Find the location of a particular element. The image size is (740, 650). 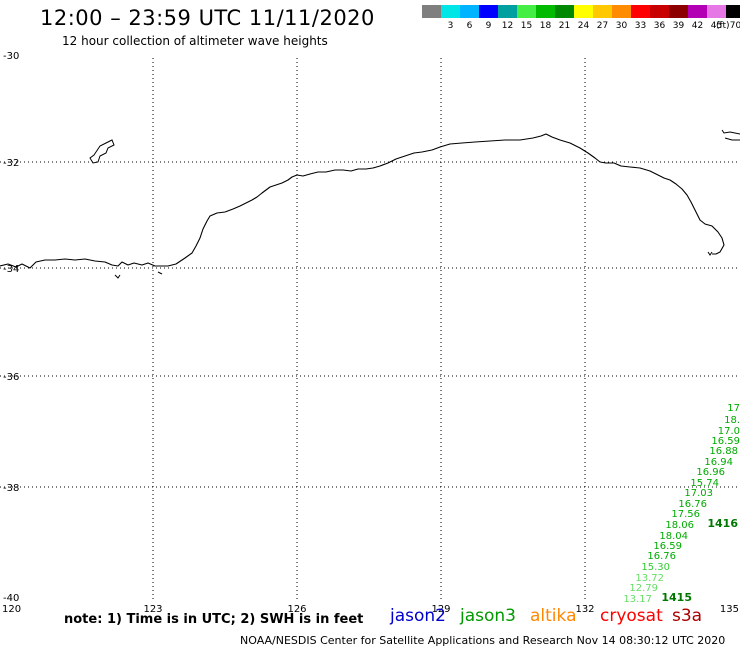

pass-time-label: 1416 is located at coordinates (722, 523).